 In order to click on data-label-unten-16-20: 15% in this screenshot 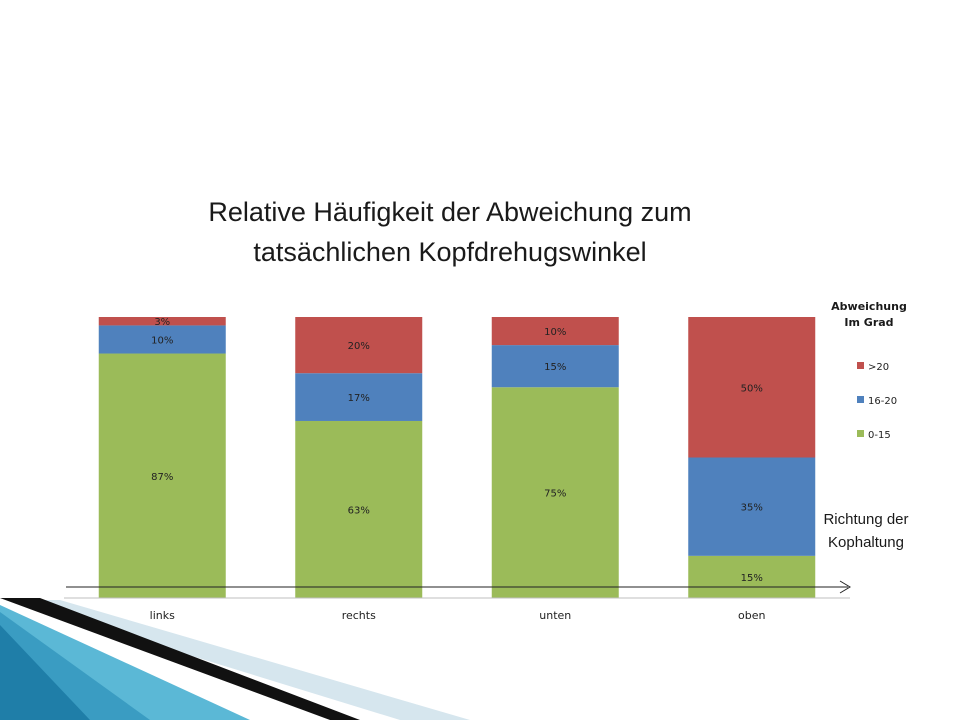, I will do `click(555, 367)`.